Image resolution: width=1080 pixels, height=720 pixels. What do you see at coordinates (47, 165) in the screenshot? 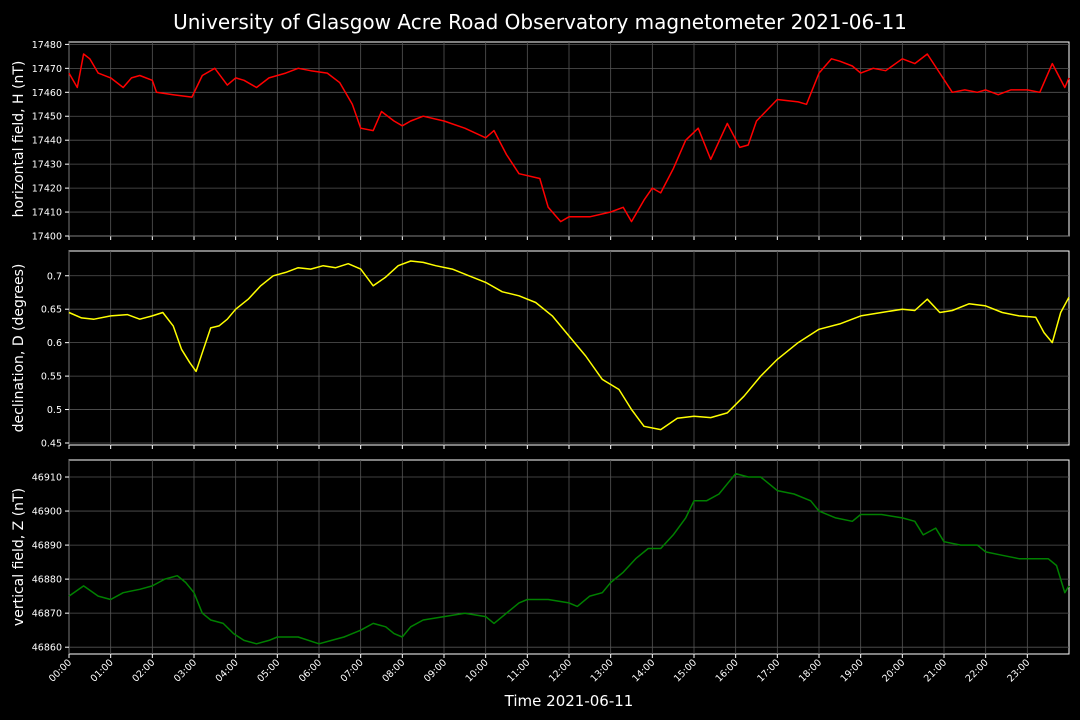
I see `y-tick-label: 17430` at bounding box center [47, 165].